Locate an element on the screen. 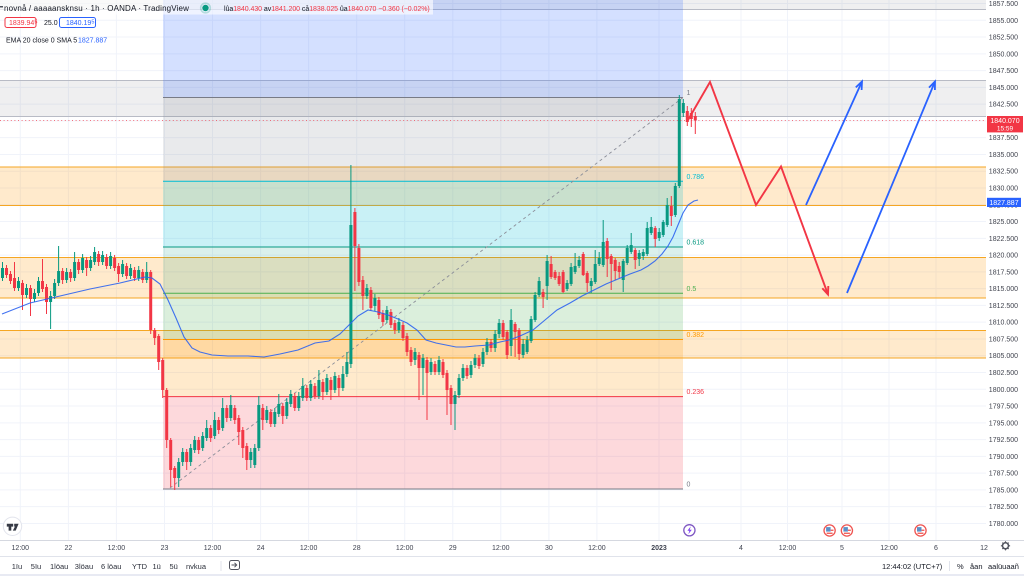  svg-text: 0.236 is located at coordinates (696, 392).